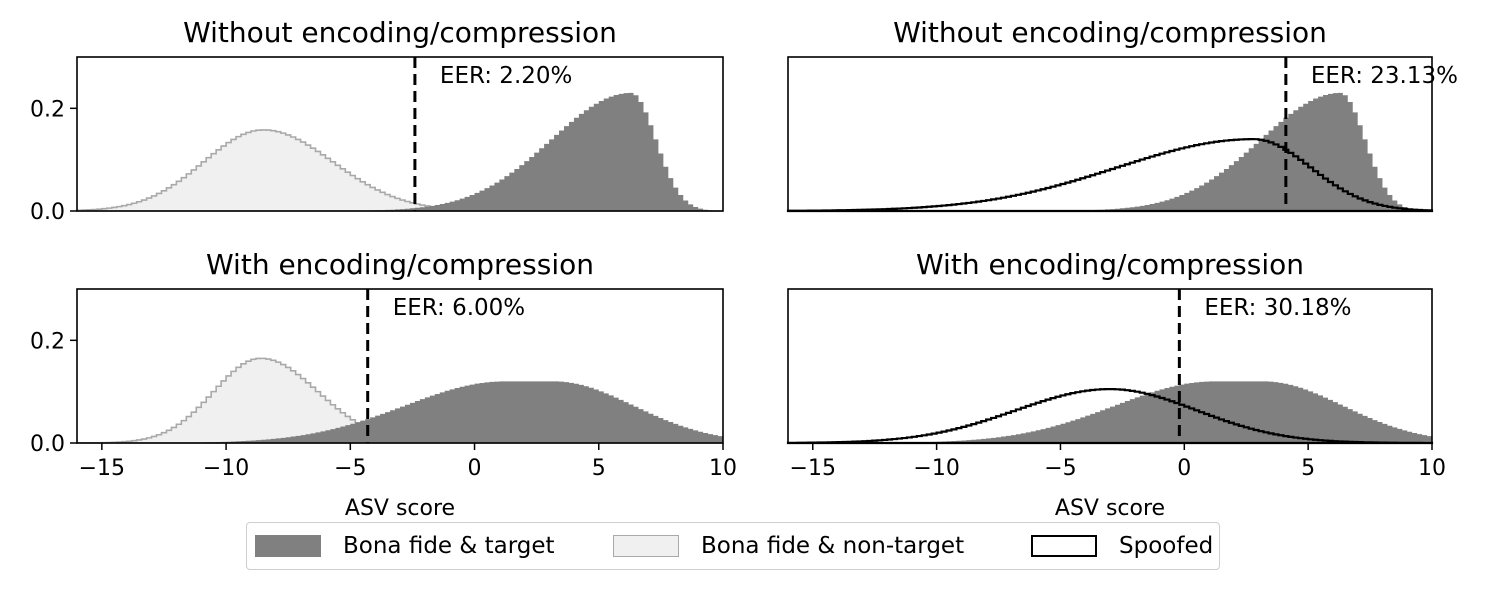 This screenshot has width=1494, height=589. What do you see at coordinates (459, 308) in the screenshot?
I see `eer-label: EER: 6.00%` at bounding box center [459, 308].